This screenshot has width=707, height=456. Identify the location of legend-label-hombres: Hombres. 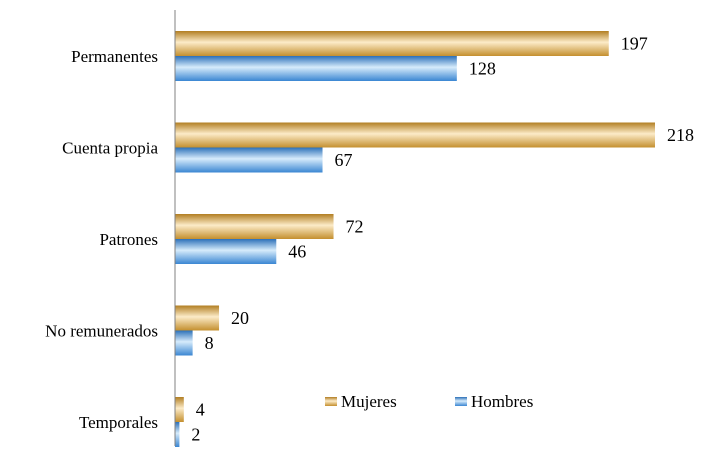
(502, 401).